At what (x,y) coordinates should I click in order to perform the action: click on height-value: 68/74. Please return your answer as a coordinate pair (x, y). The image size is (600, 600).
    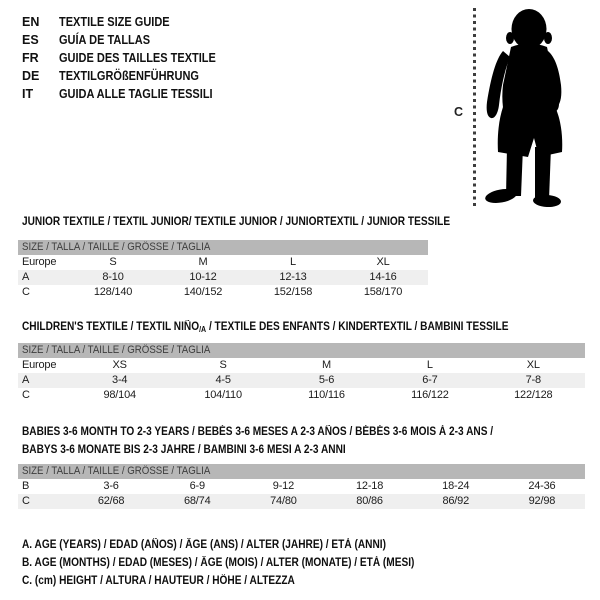
    Looking at the image, I should click on (197, 501).